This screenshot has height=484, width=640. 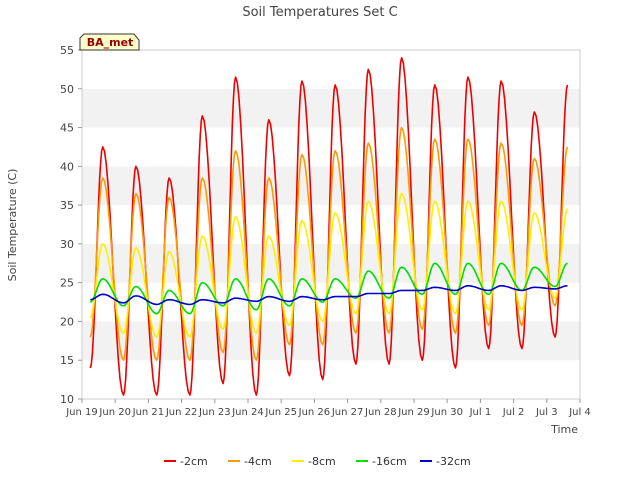 What do you see at coordinates (389, 461) in the screenshot?
I see `legend-label: -16cm` at bounding box center [389, 461].